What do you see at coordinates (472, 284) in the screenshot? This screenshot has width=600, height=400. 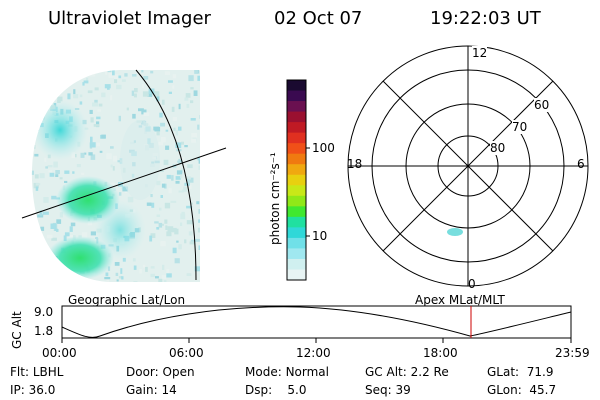 I see `polar-label-0: 0` at bounding box center [472, 284].